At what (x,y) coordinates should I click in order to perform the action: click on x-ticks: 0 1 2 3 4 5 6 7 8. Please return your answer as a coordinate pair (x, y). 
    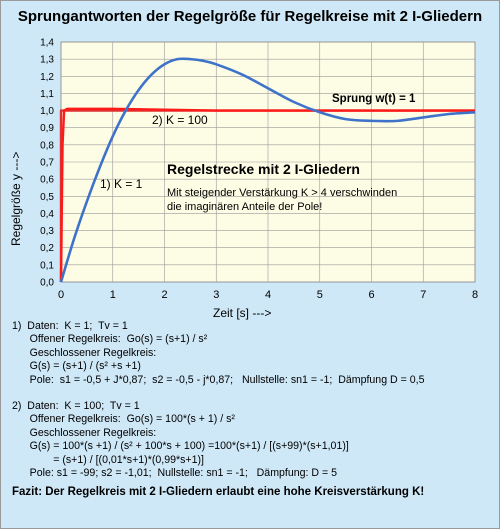
    Looking at the image, I should click on (268, 295).